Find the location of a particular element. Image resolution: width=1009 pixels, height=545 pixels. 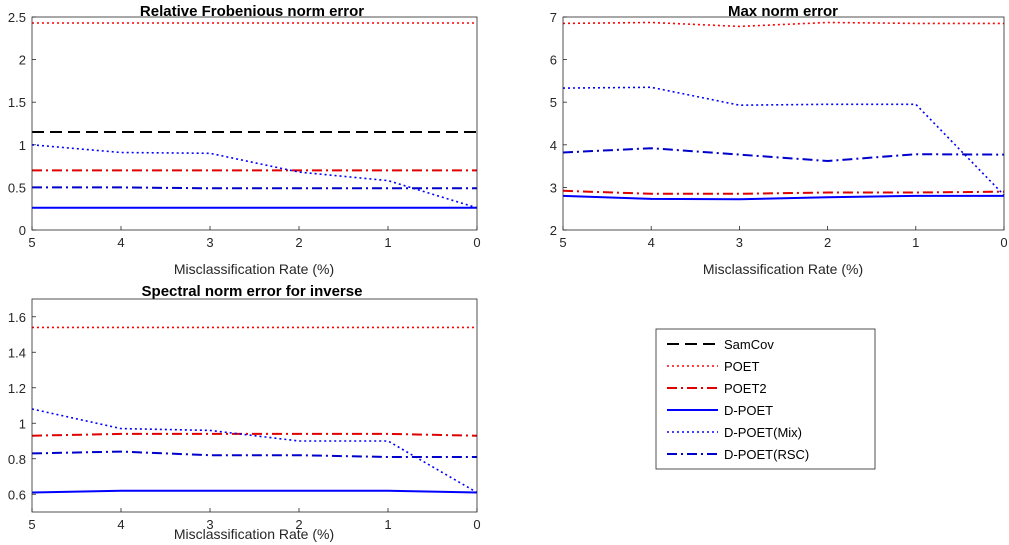

x-axis-label-max-norm: Misclassification Rate (%) is located at coordinates (783, 269).